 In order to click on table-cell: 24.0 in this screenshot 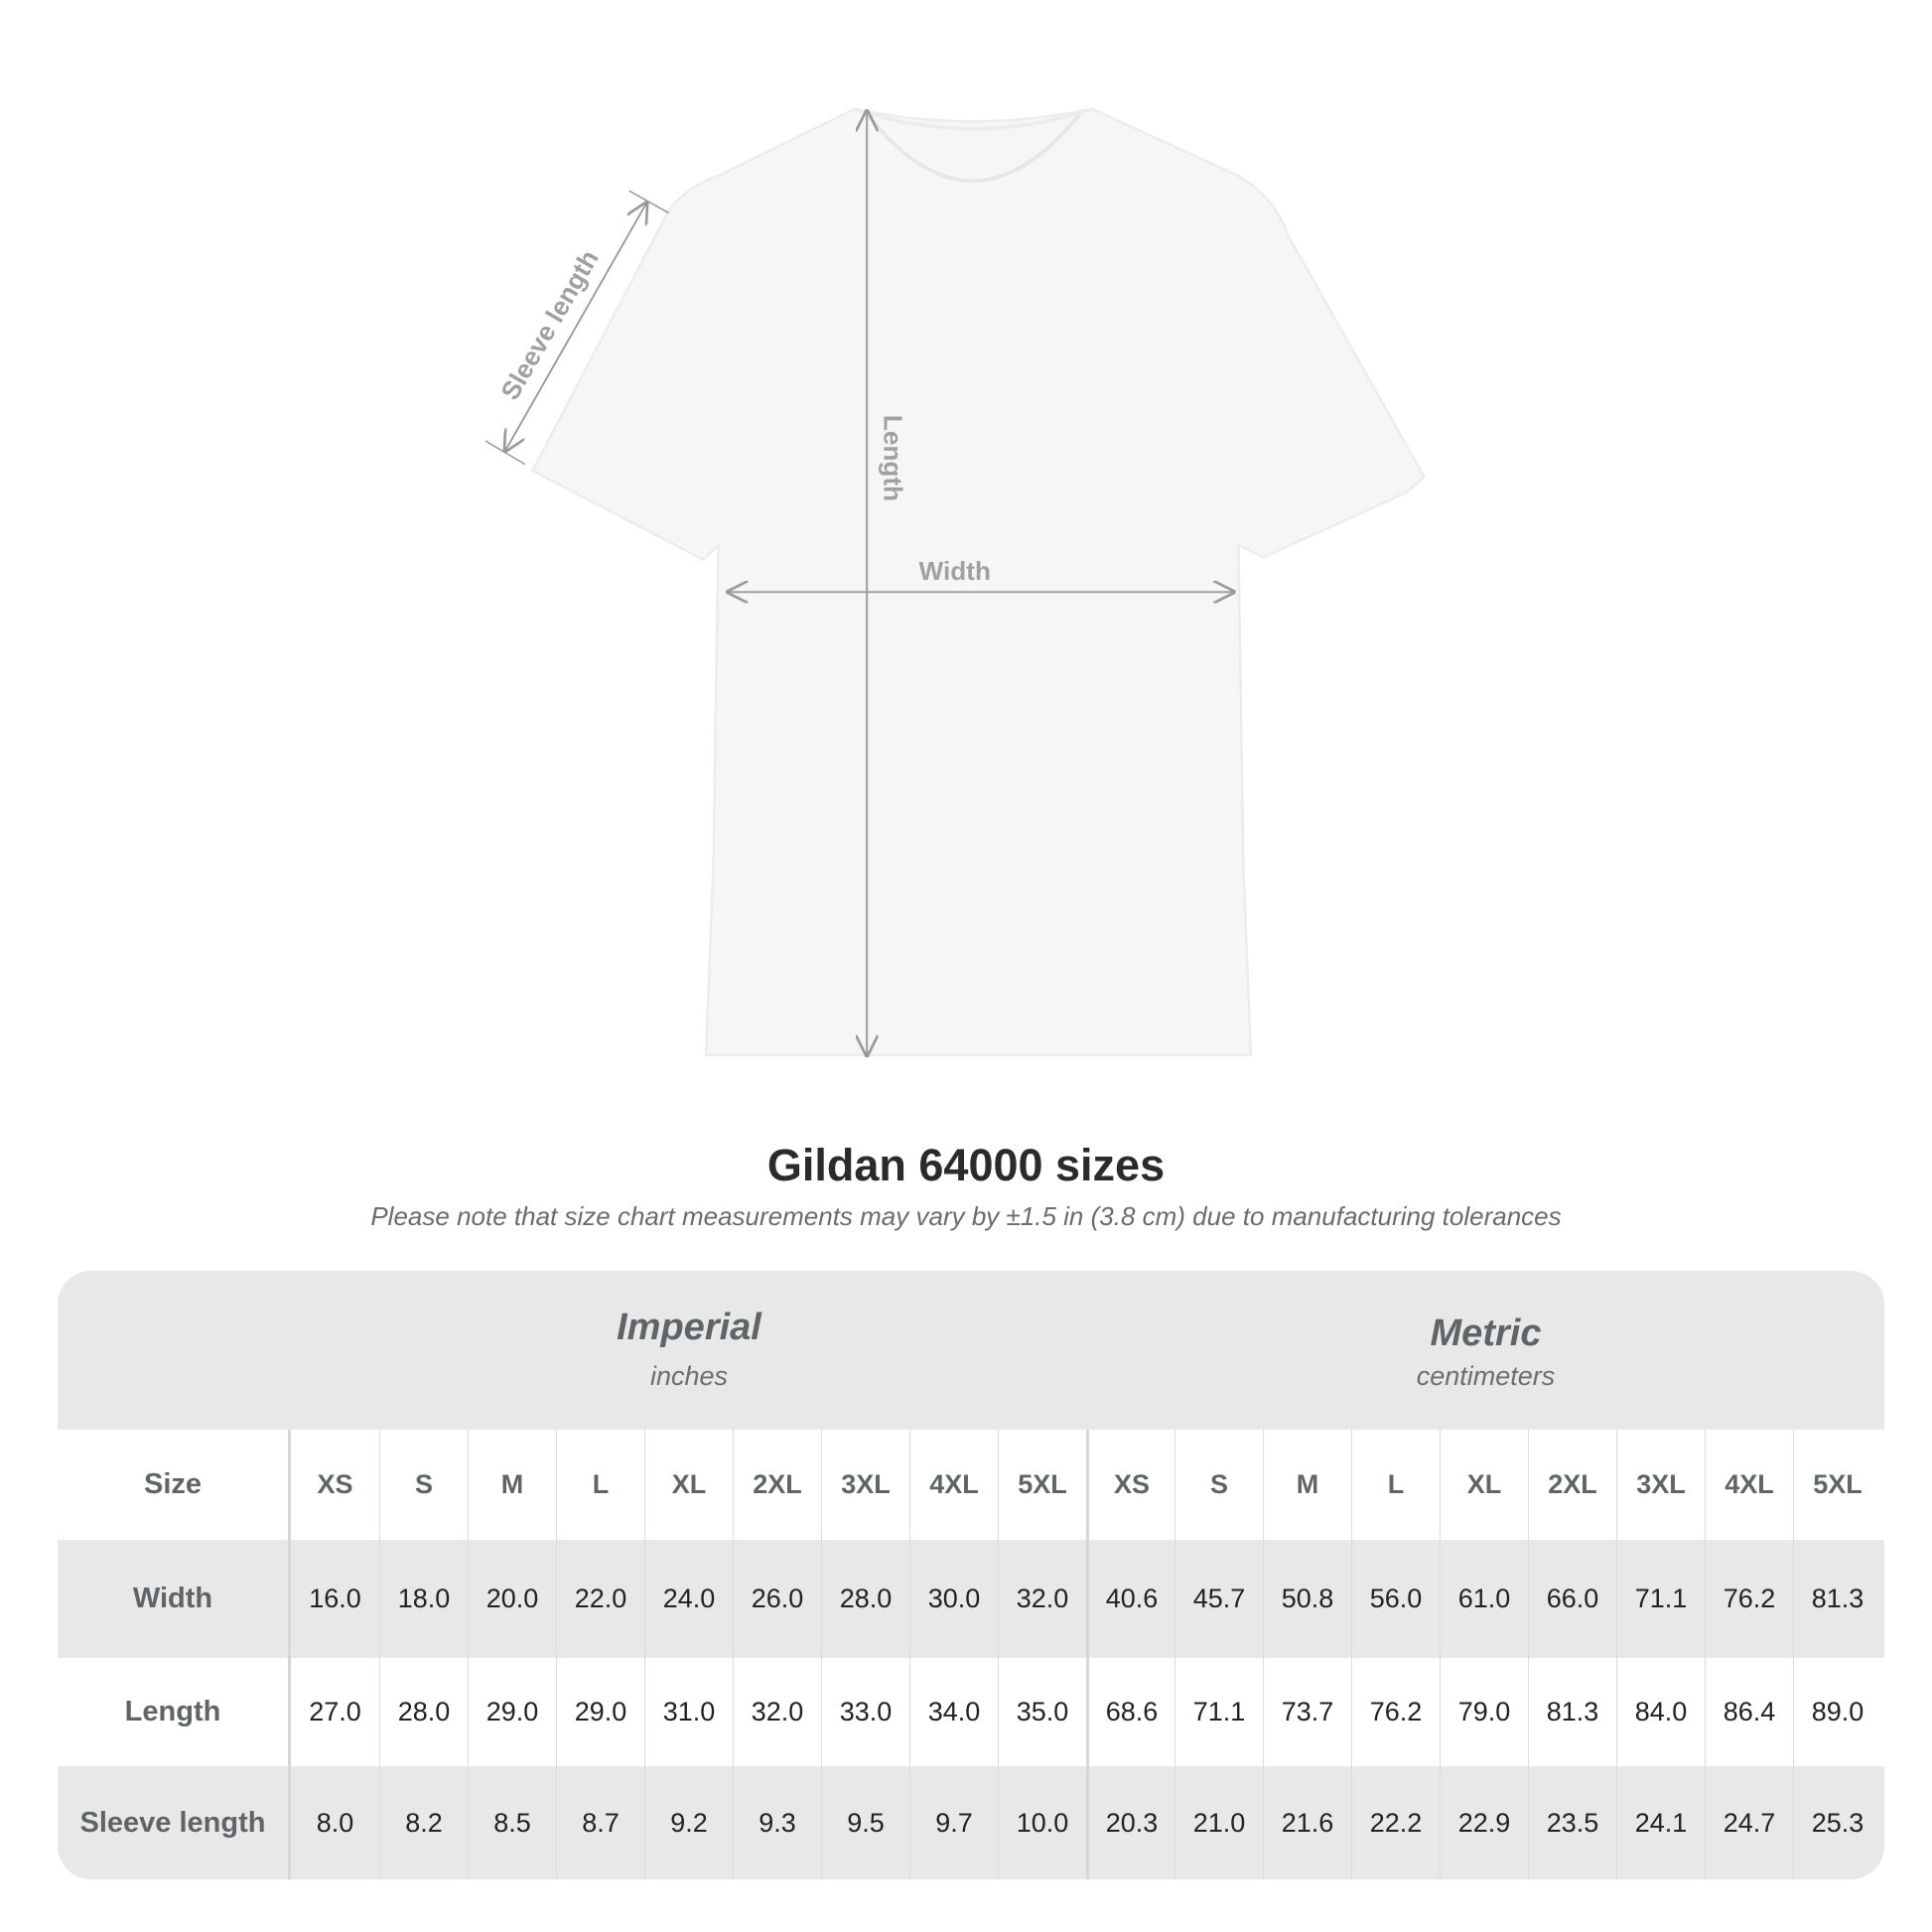, I will do `click(688, 1599)`.